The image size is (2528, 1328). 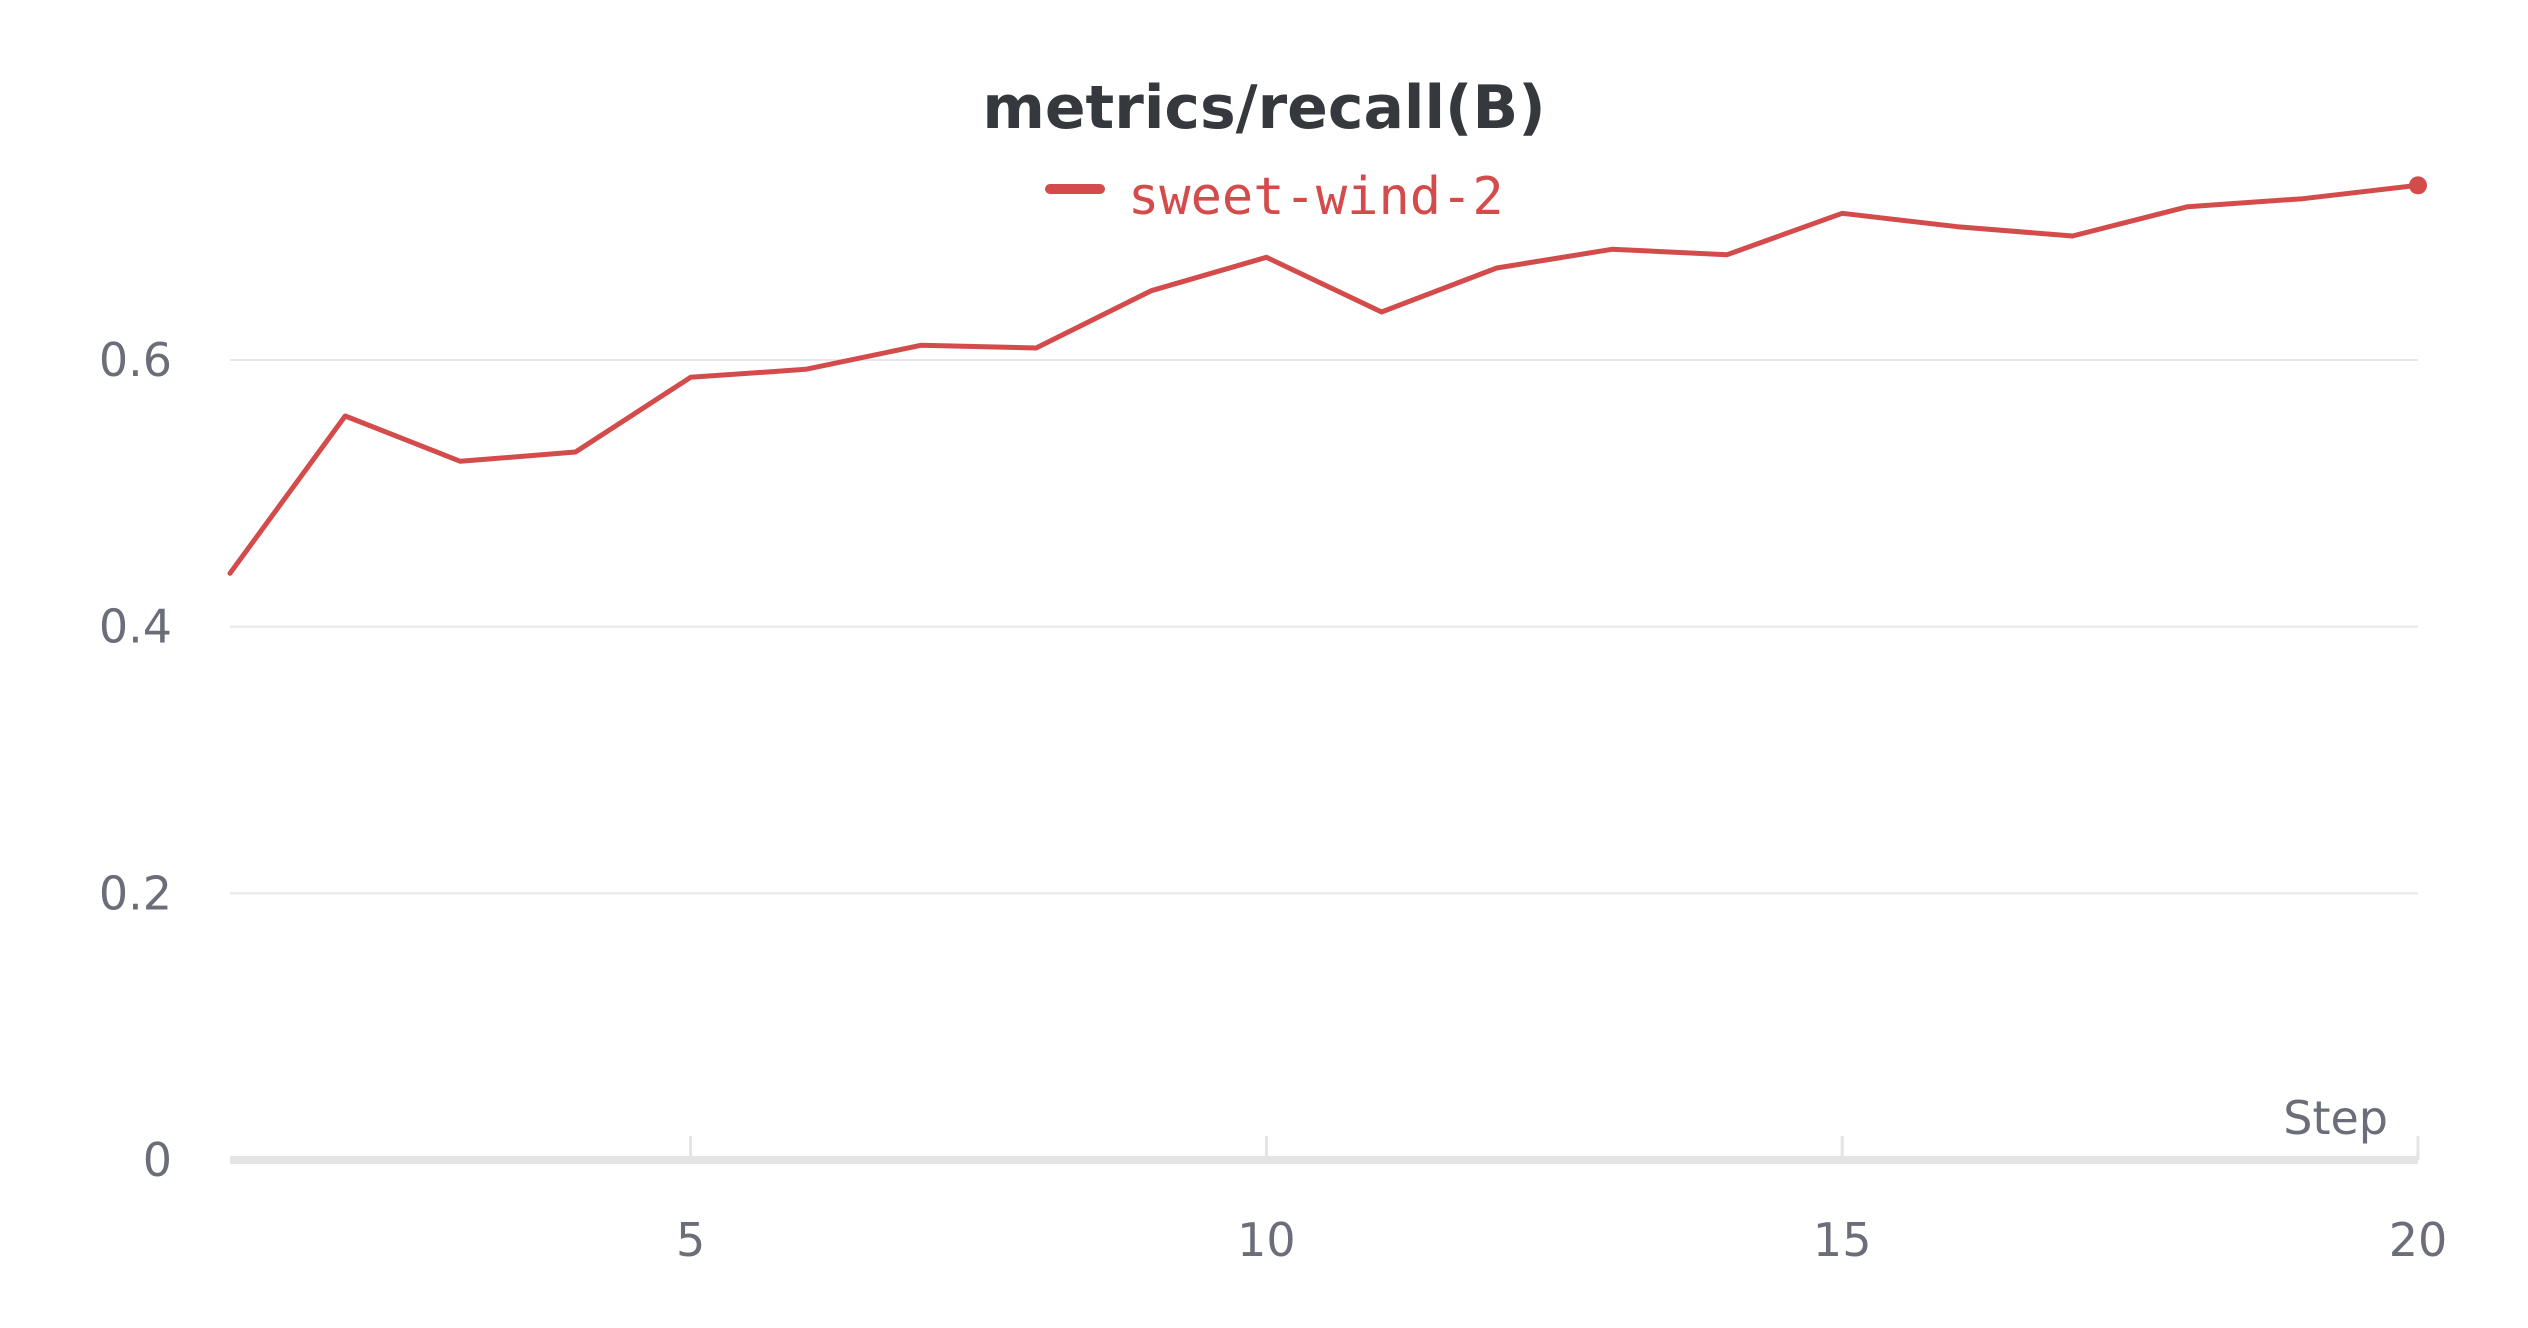 I want to click on x-tick-label: 10, so click(x=1266, y=1240).